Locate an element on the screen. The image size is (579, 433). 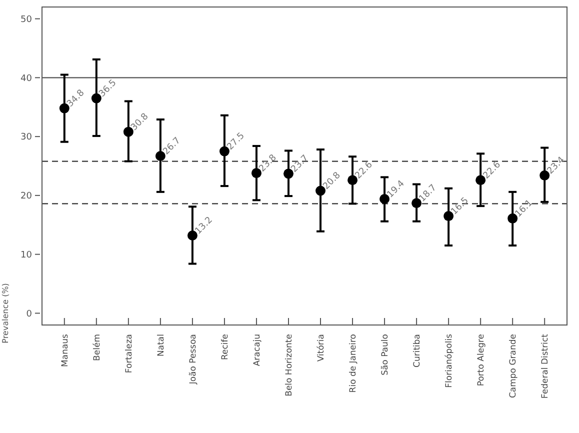
x-tick-label: Belo Horizonte is located at coordinates (289, 365).